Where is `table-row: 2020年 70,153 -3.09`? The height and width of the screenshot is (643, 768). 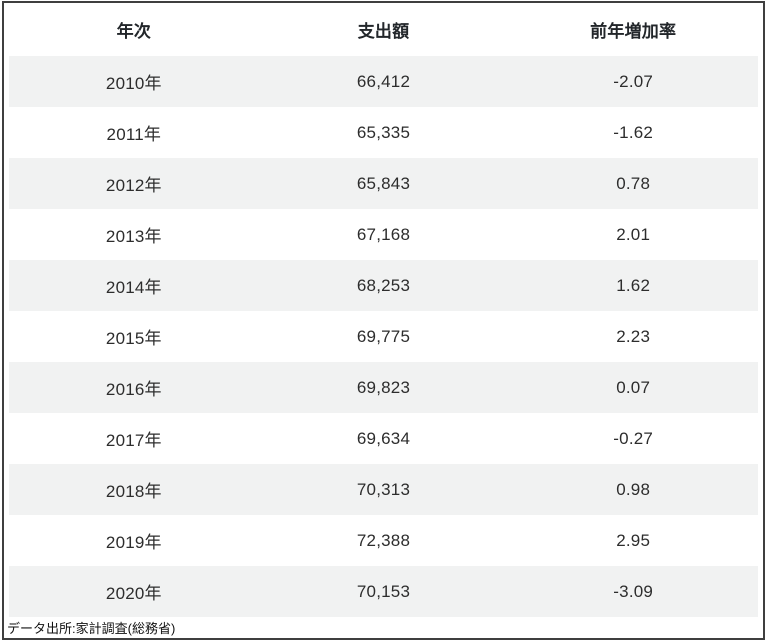 table-row: 2020年 70,153 -3.09 is located at coordinates (383, 591).